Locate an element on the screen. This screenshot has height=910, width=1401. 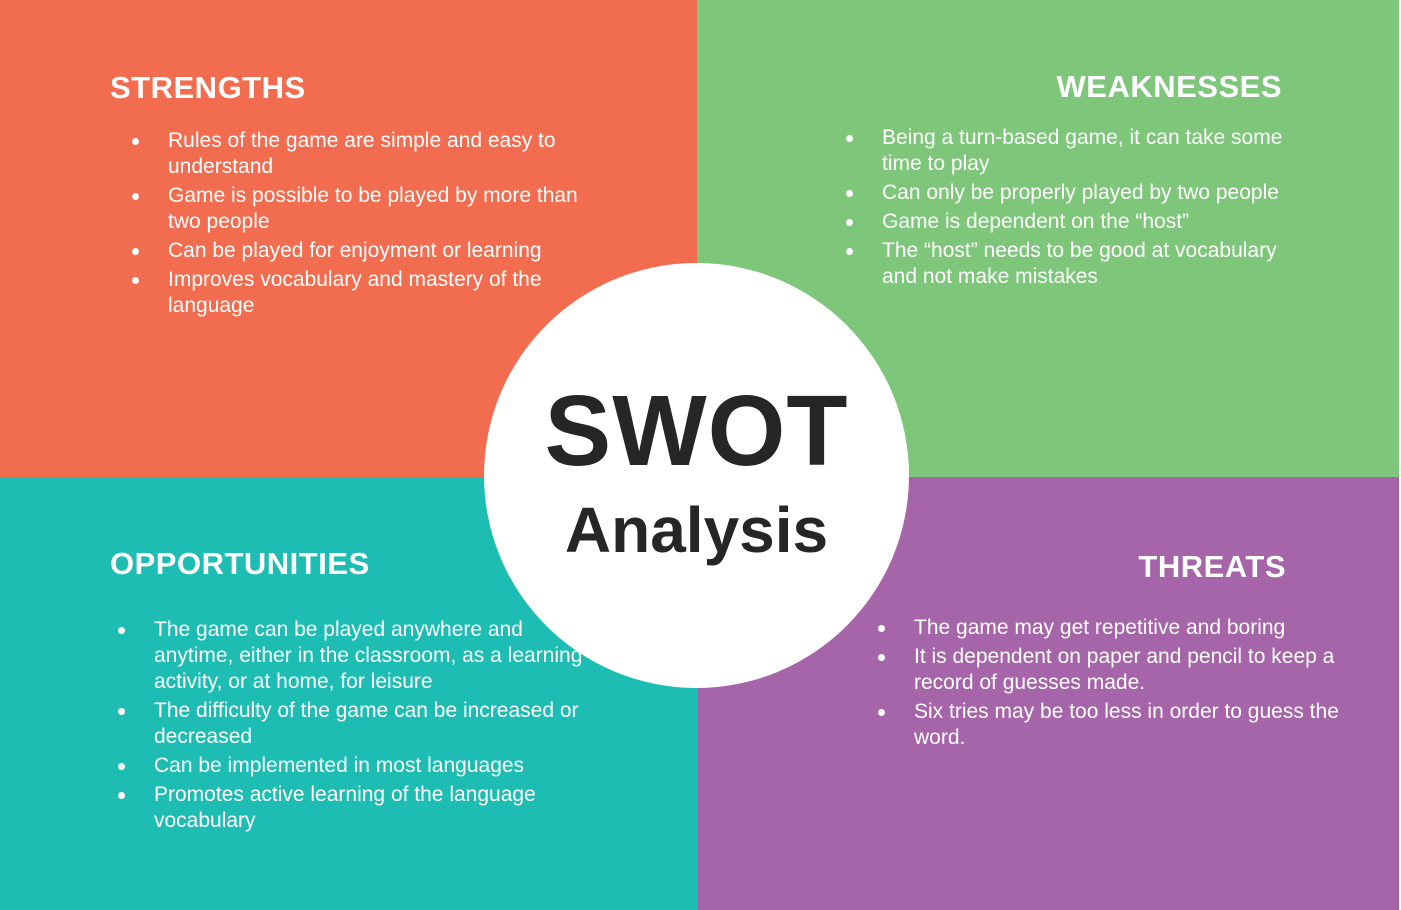
strengths-item-text: Can be played for enjoyment or learning is located at coordinates (355, 250).